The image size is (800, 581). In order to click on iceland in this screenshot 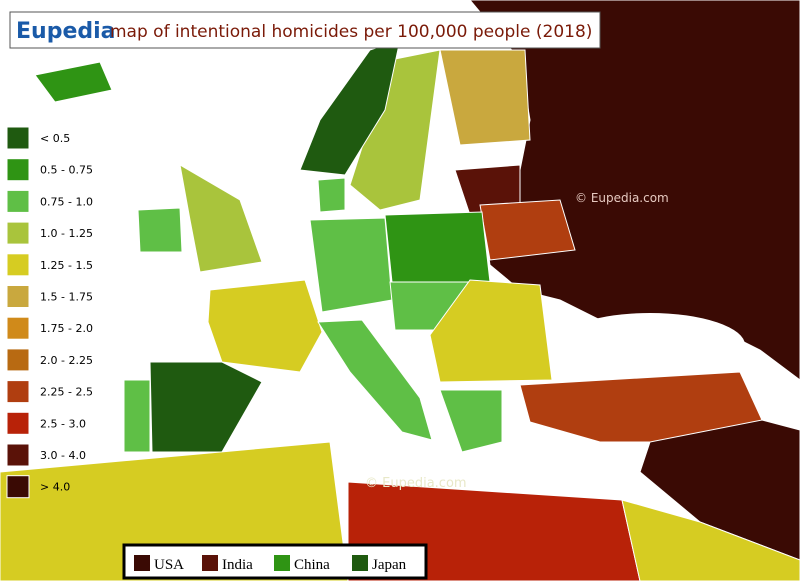, I will do `click(73, 82)`.